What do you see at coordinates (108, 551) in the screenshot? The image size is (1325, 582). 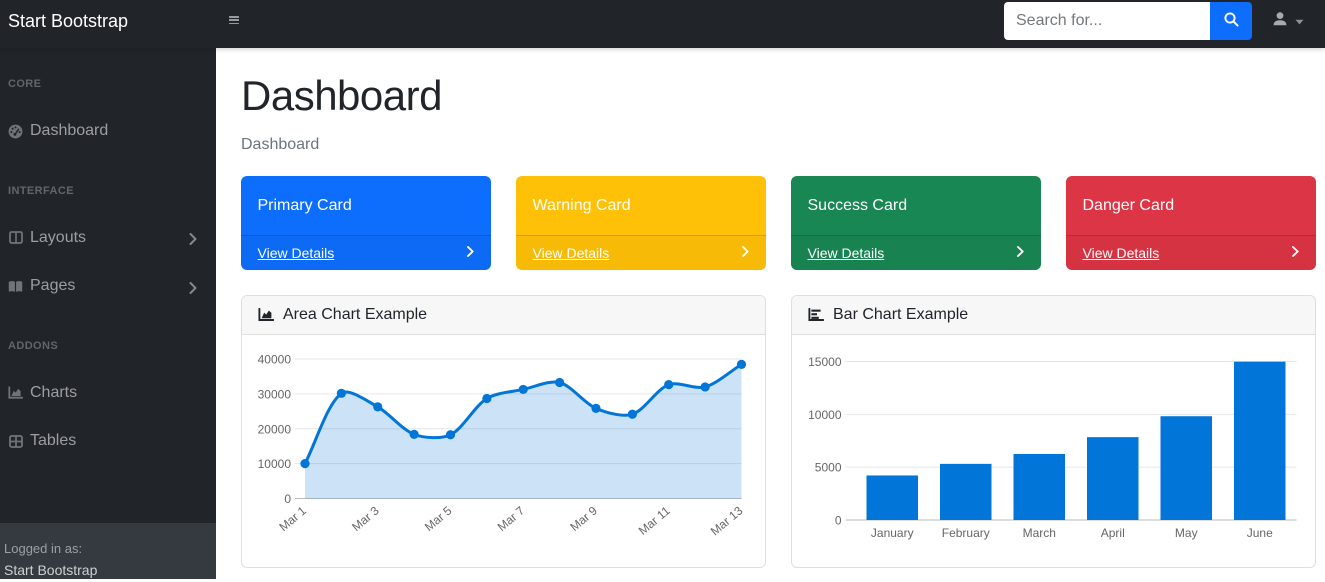 I see `sidebar-footer: Logged in as: Start Bootstrap` at bounding box center [108, 551].